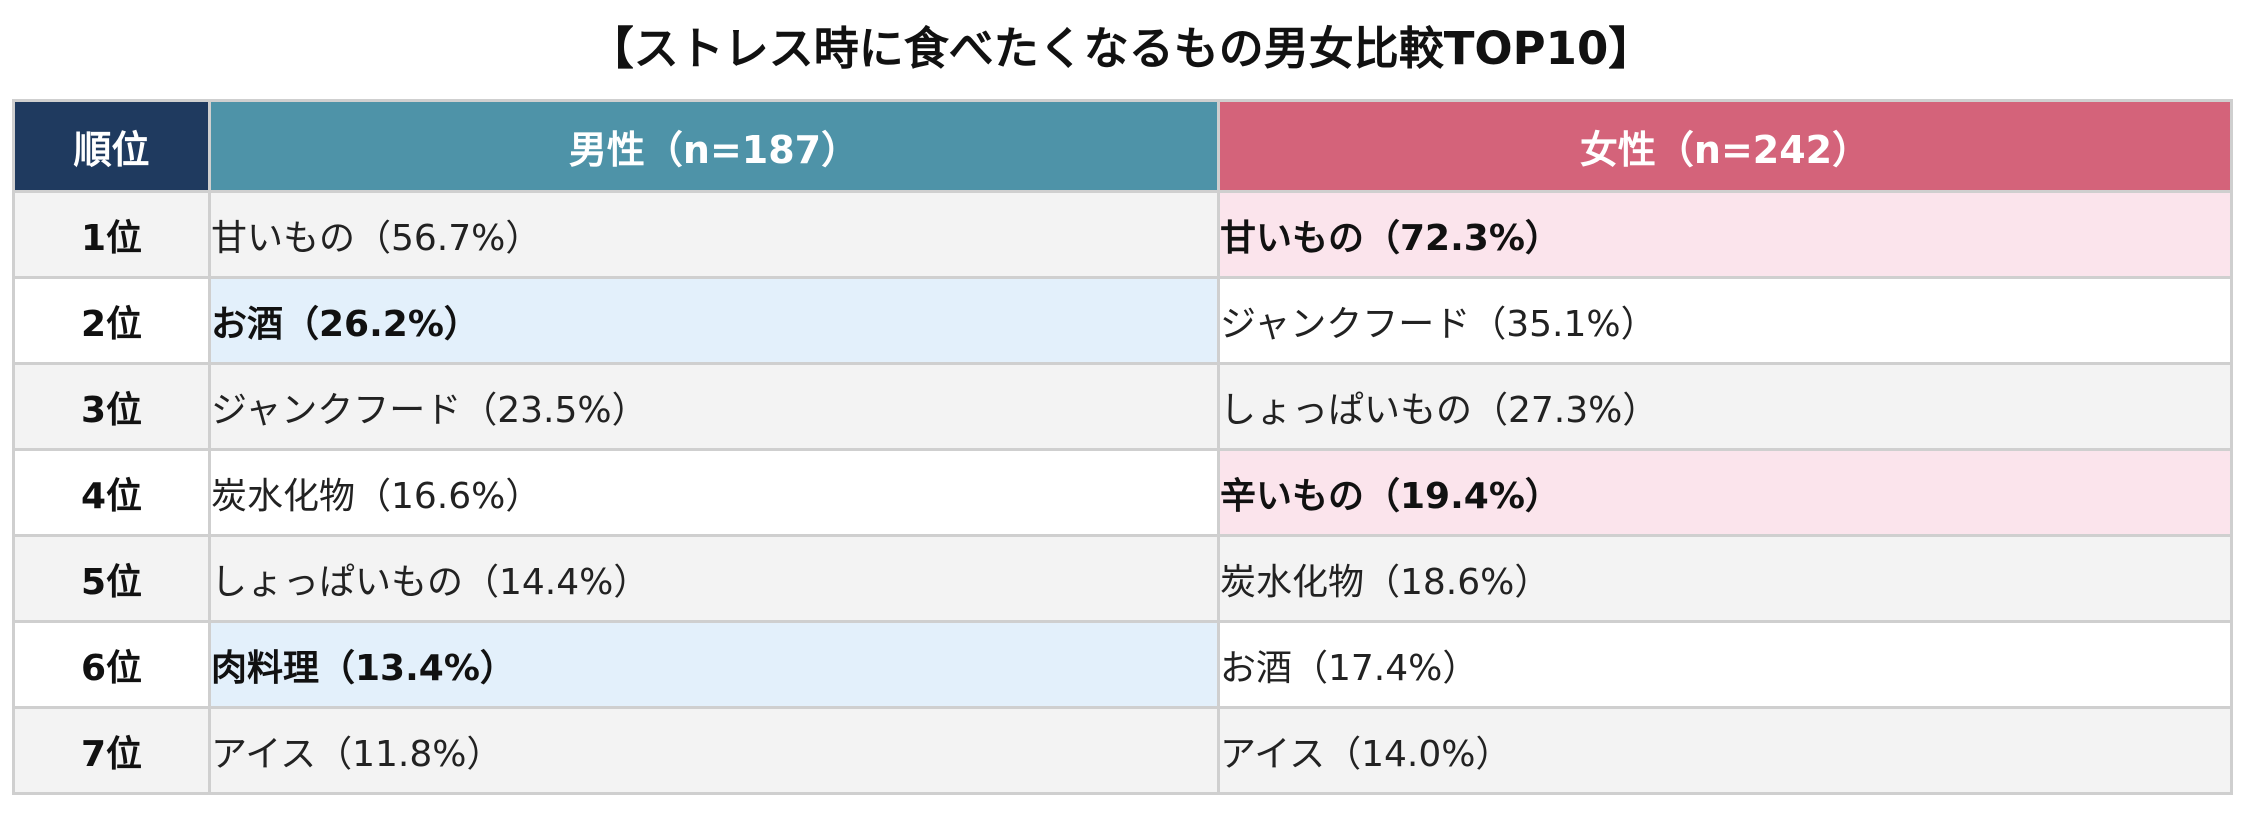 The image size is (2242, 832). What do you see at coordinates (111, 234) in the screenshot?
I see `rank-cell: 1位` at bounding box center [111, 234].